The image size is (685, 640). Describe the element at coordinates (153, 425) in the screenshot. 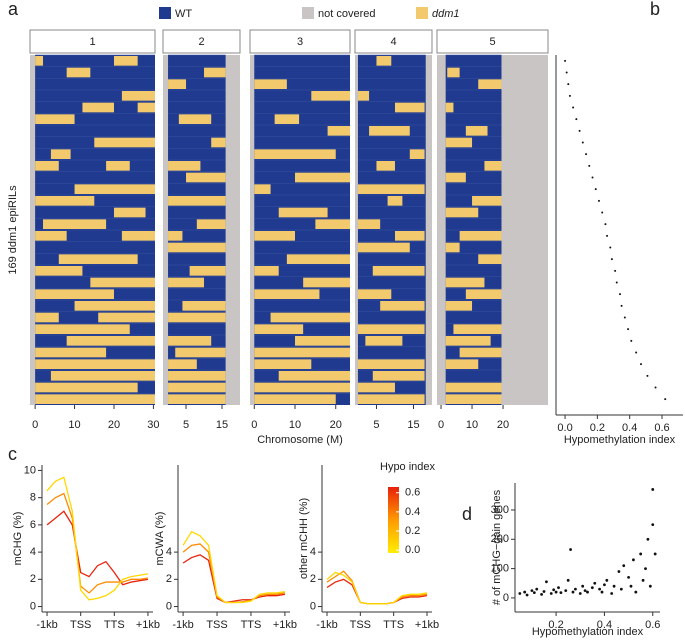

I see `x-tick-label: 30` at that location.